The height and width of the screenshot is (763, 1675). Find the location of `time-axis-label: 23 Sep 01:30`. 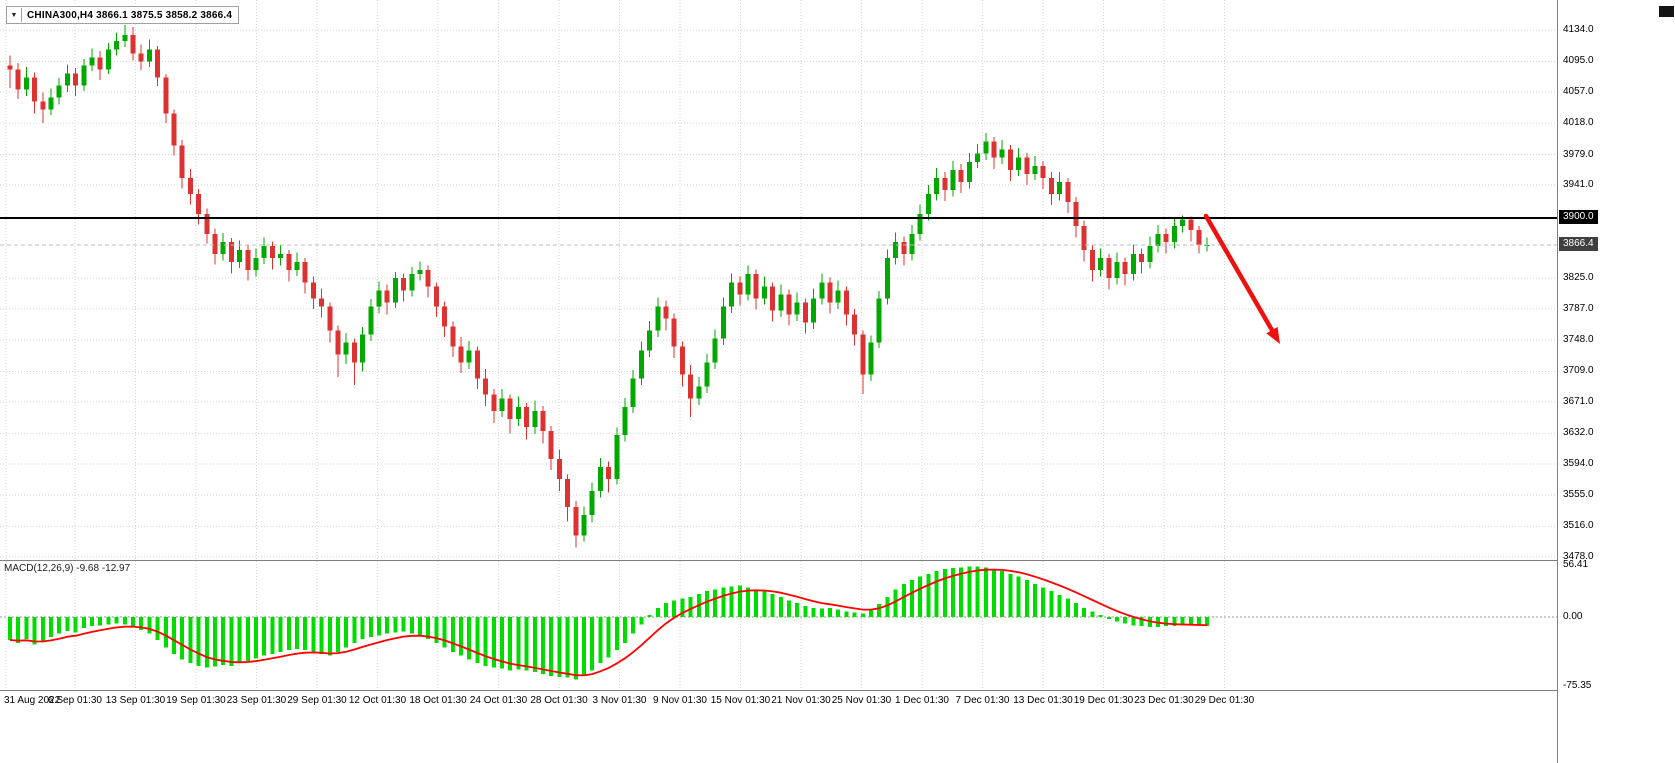

time-axis-label: 23 Sep 01:30 is located at coordinates (256, 700).